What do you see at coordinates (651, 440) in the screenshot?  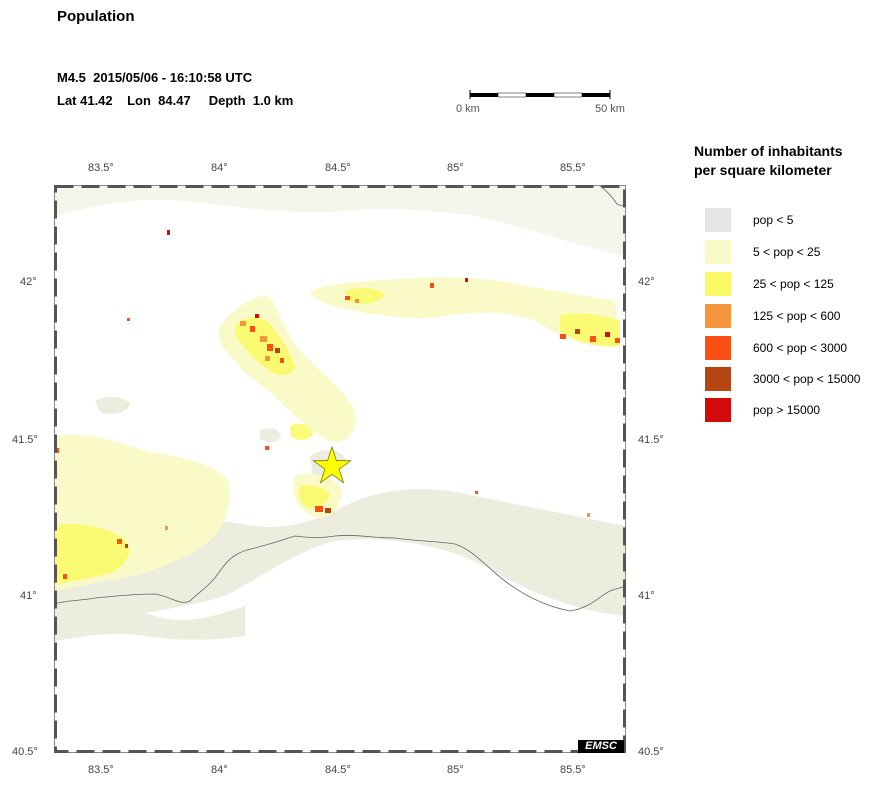 I see `lat-tick-right-2: 41.5°` at bounding box center [651, 440].